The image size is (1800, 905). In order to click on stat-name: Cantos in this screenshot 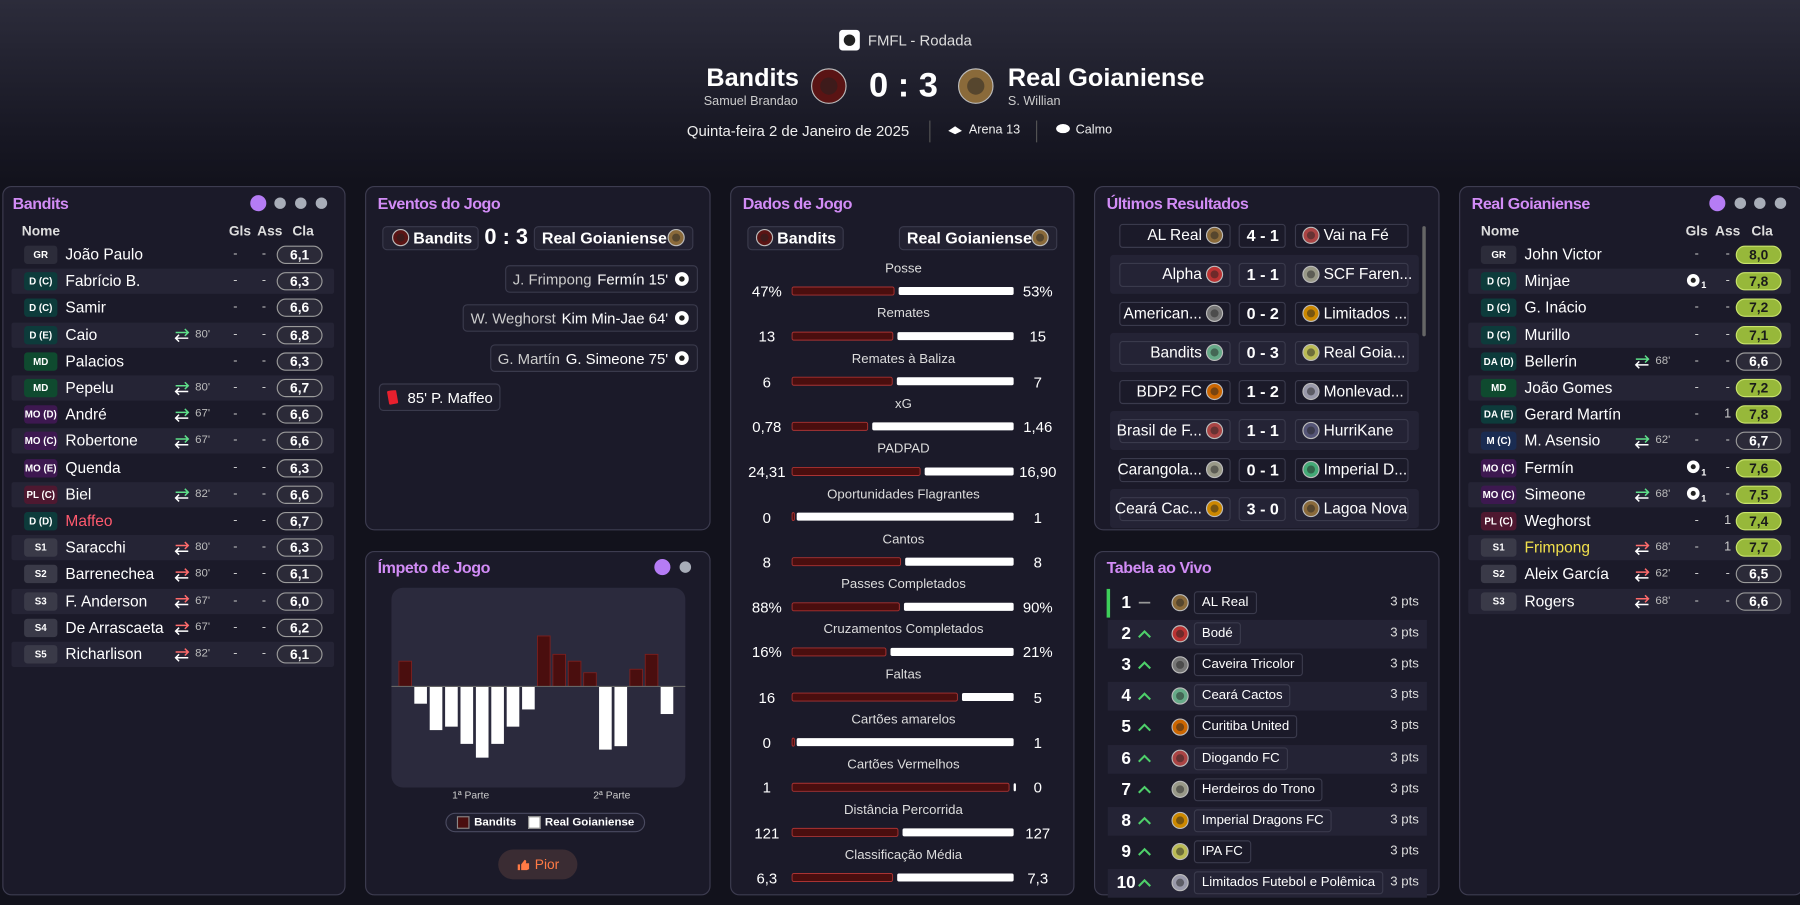, I will do `click(903, 539)`.